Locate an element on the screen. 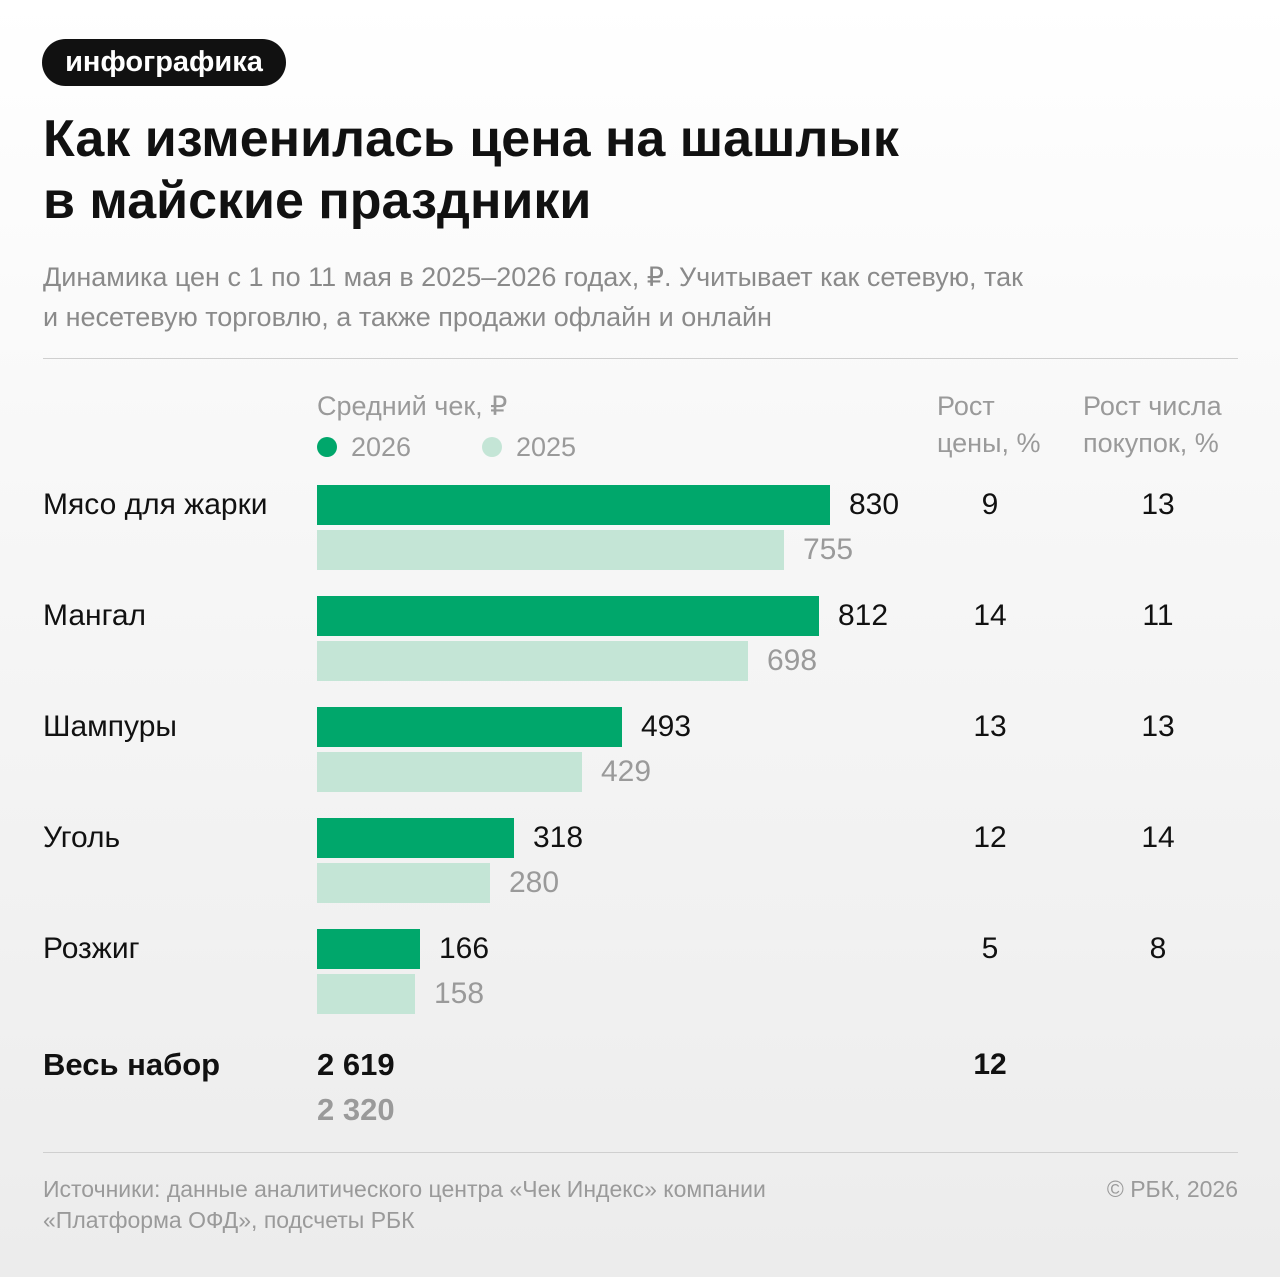  category-label: Розжиг is located at coordinates (91, 948).